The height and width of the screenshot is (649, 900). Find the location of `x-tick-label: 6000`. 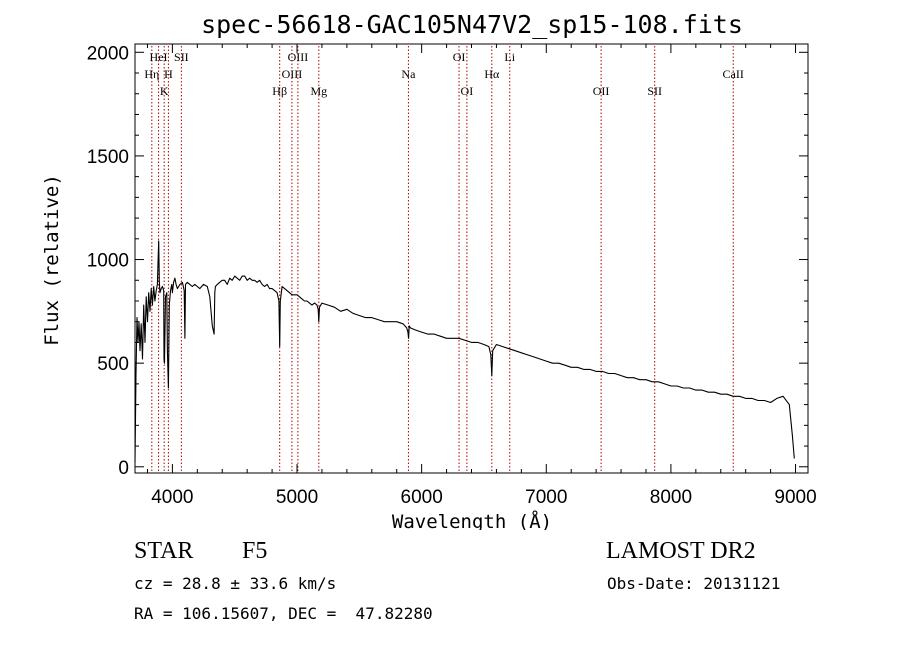

x-tick-label: 6000 is located at coordinates (422, 497).